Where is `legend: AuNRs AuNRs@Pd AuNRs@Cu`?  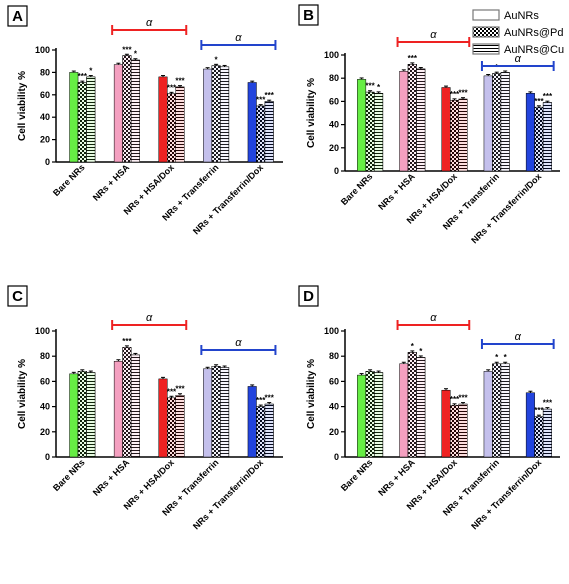
legend: AuNRs AuNRs@Pd AuNRs@Cu is located at coordinates (518, 32).